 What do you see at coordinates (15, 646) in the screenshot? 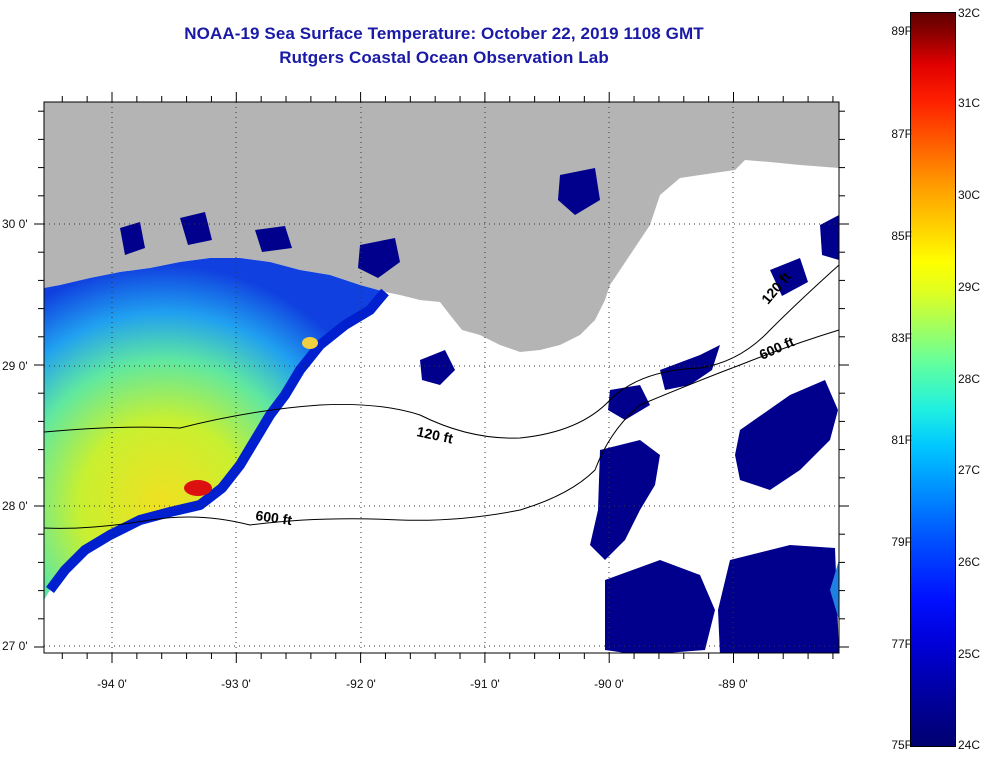
I see `latitude-label: 27 0'` at bounding box center [15, 646].